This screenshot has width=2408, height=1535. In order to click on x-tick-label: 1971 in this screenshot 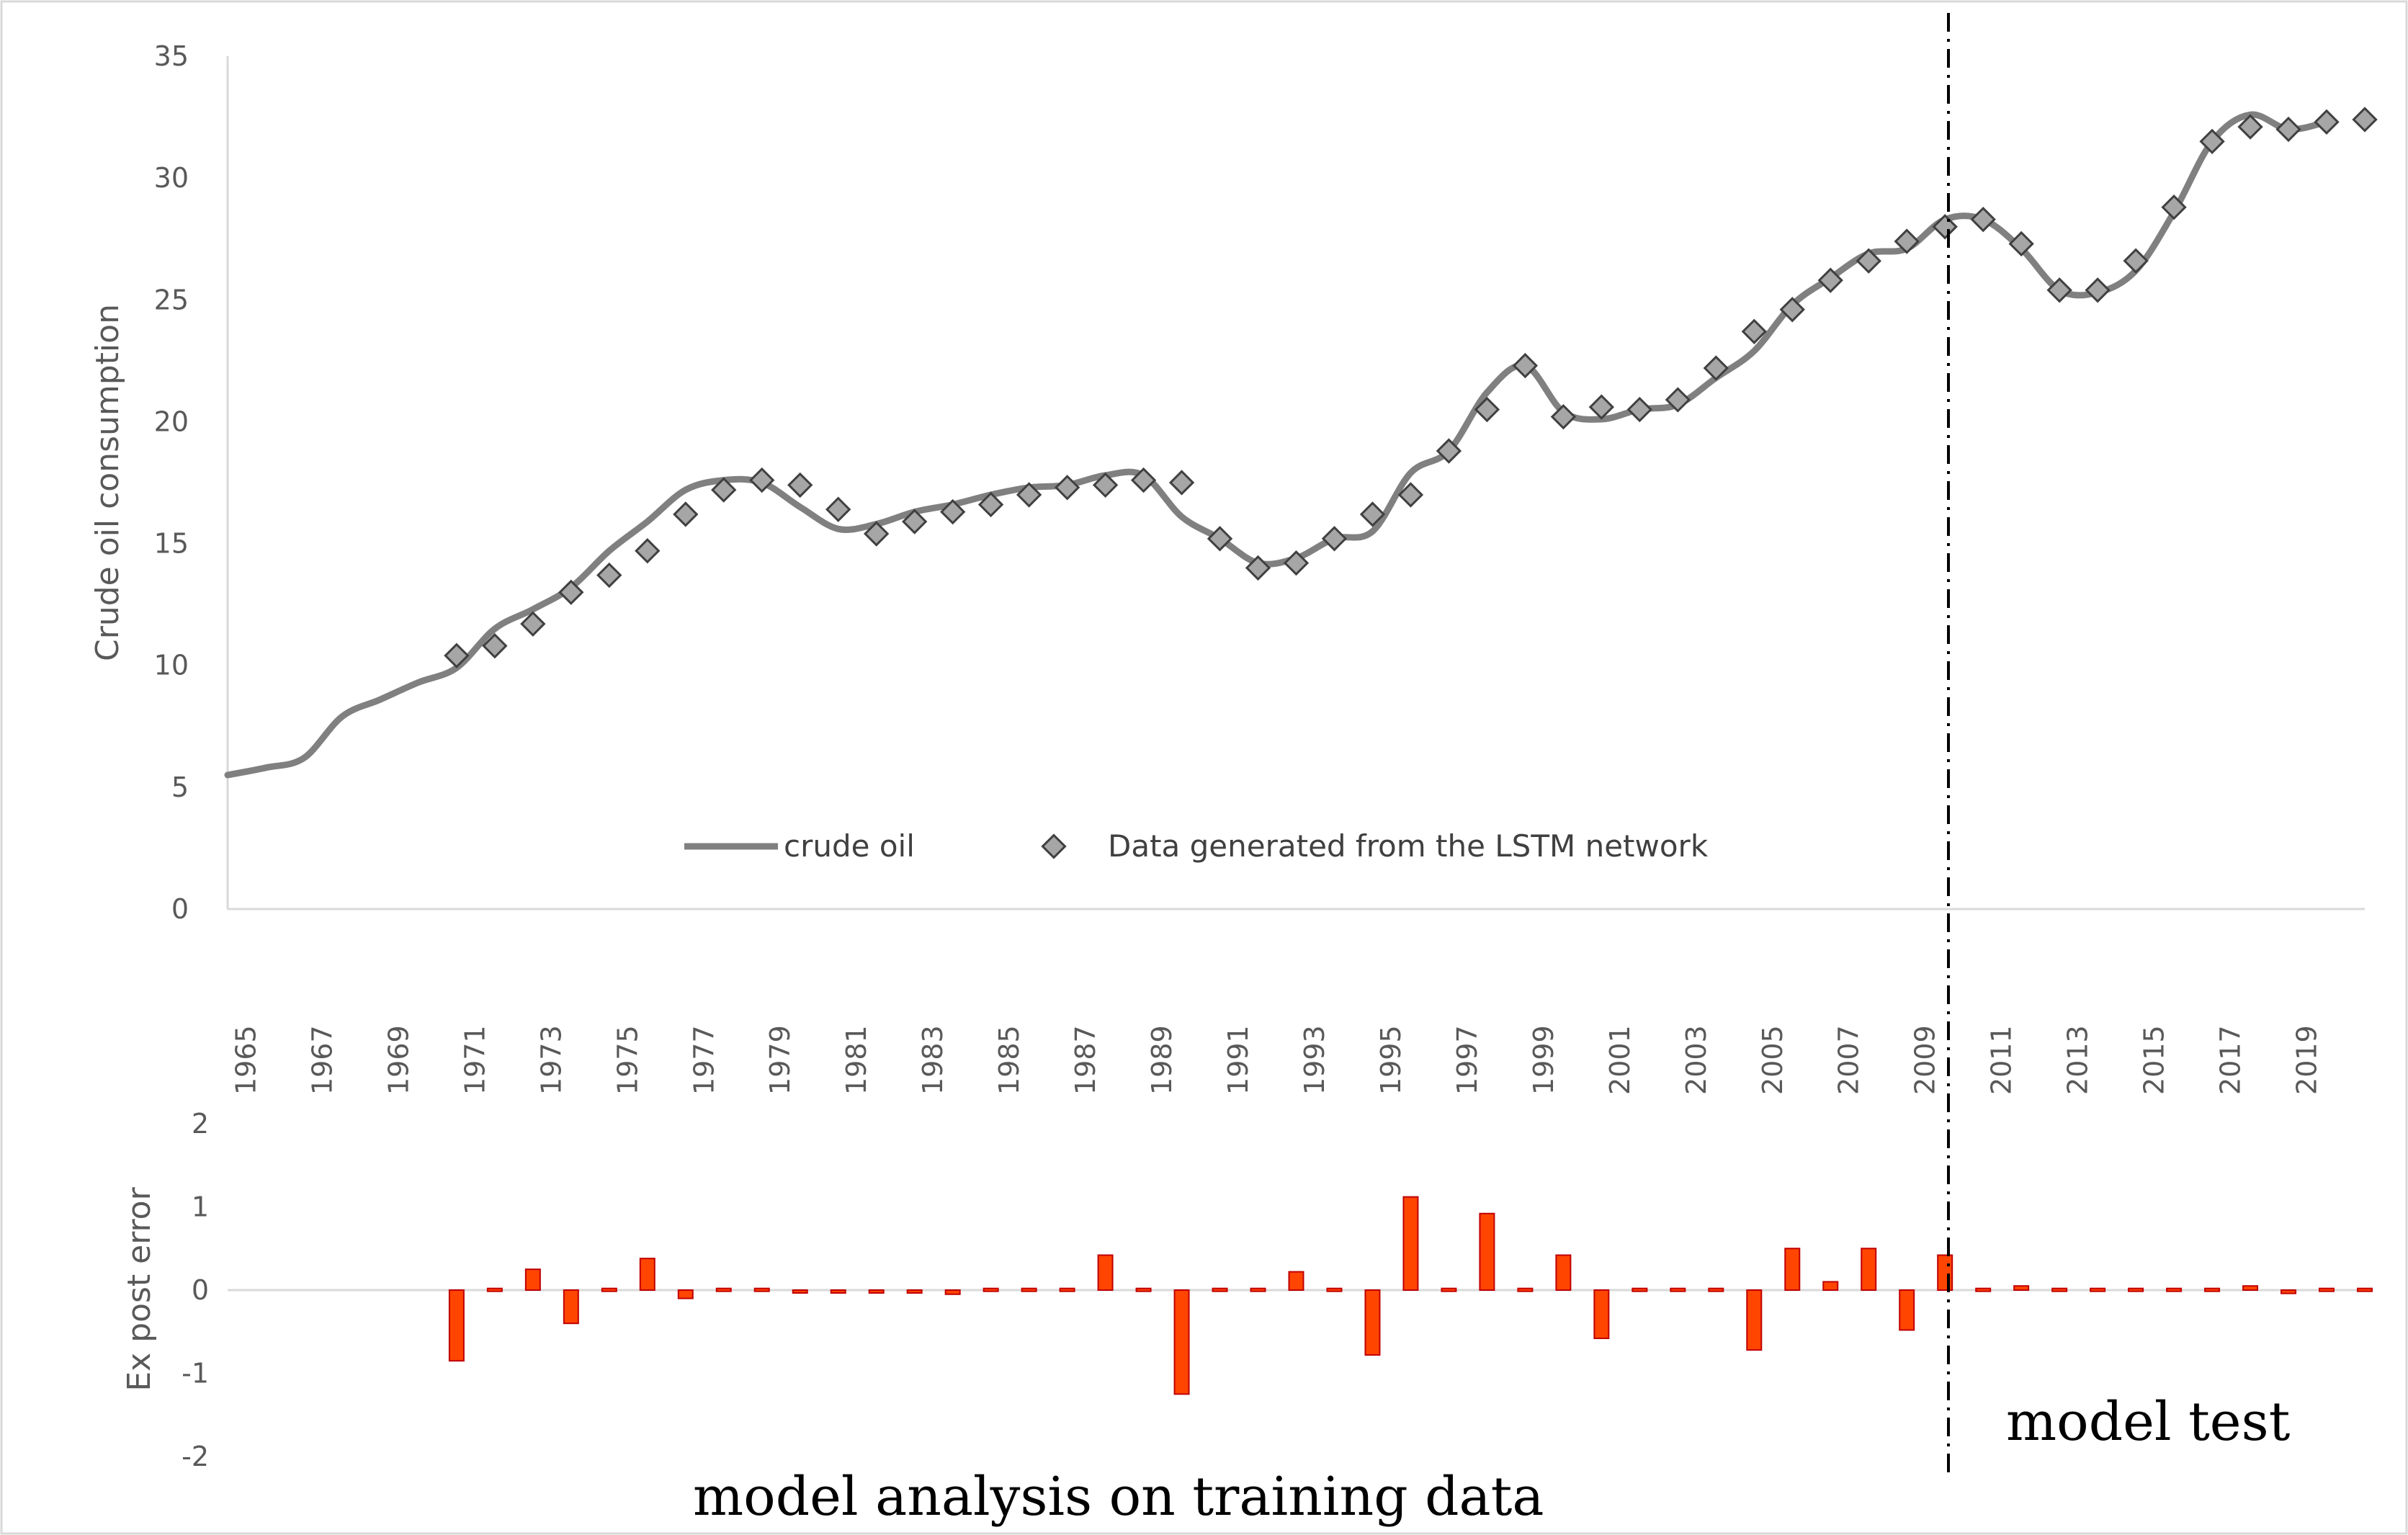, I will do `click(475, 1060)`.